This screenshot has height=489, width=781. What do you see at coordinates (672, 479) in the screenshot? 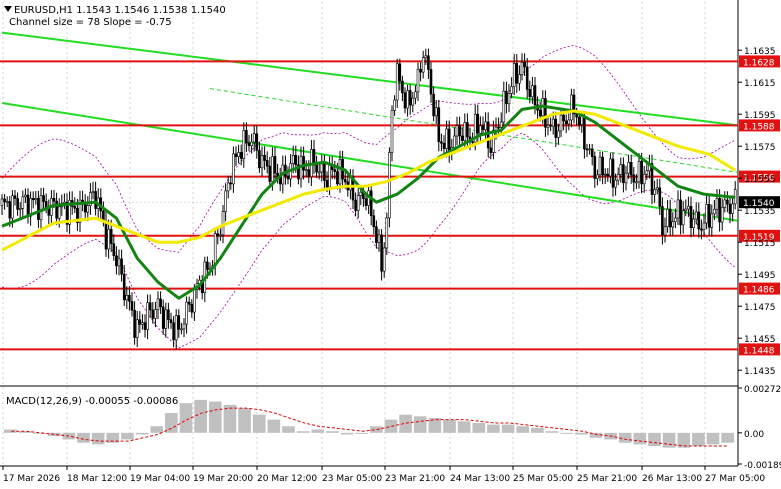
I see `time-tick-label: 26 Mar 13:00` at bounding box center [672, 479].